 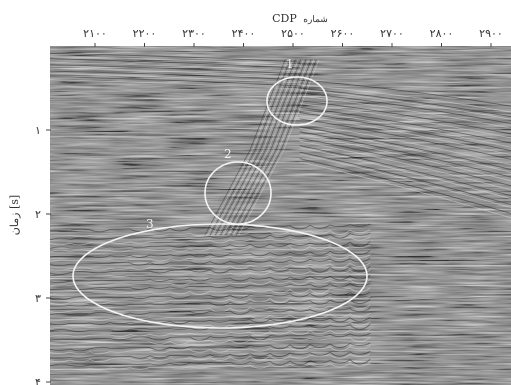 I want to click on left-tick-label: ۱, so click(x=38, y=130).